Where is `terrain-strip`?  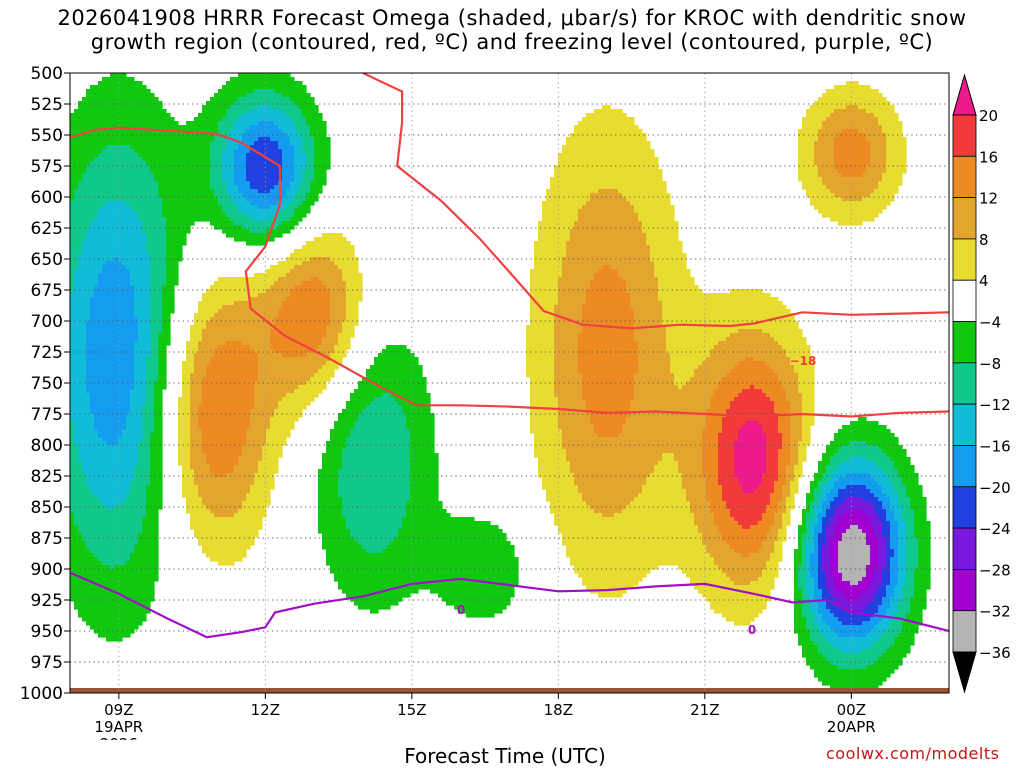 terrain-strip is located at coordinates (509, 690).